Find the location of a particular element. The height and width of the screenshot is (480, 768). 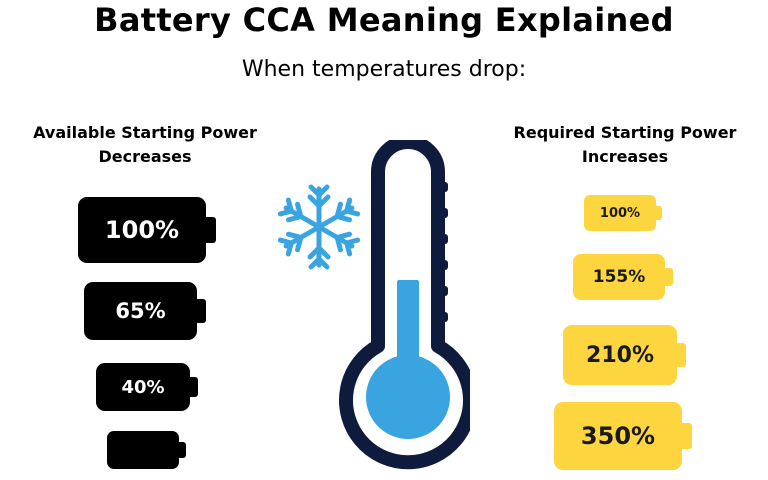

battery-body: 350% is located at coordinates (618, 436).